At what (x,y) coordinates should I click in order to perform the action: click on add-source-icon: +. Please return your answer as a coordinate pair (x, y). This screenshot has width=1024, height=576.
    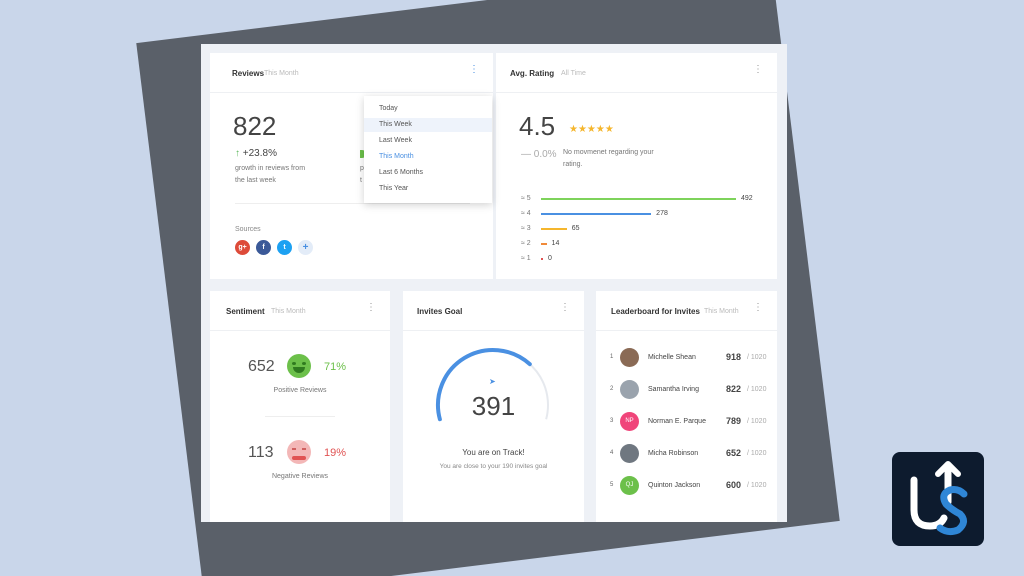
    Looking at the image, I should click on (305, 247).